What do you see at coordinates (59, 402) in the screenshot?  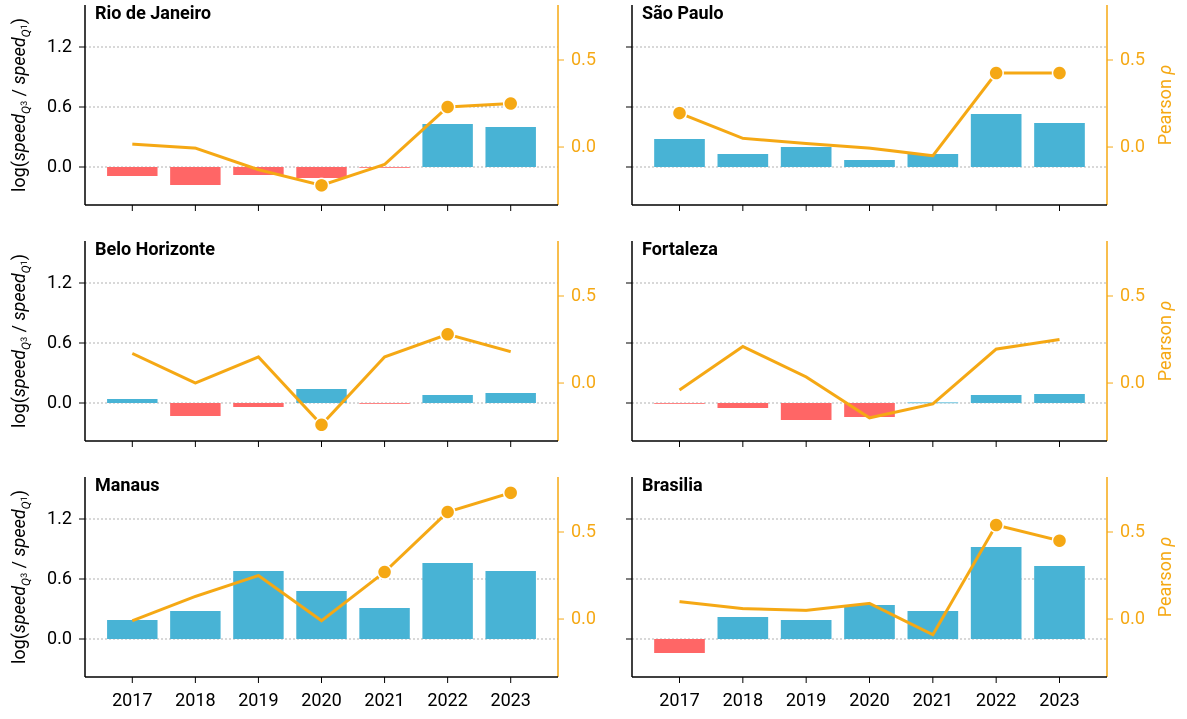 I see `y-tick-label: 0.0` at bounding box center [59, 402].